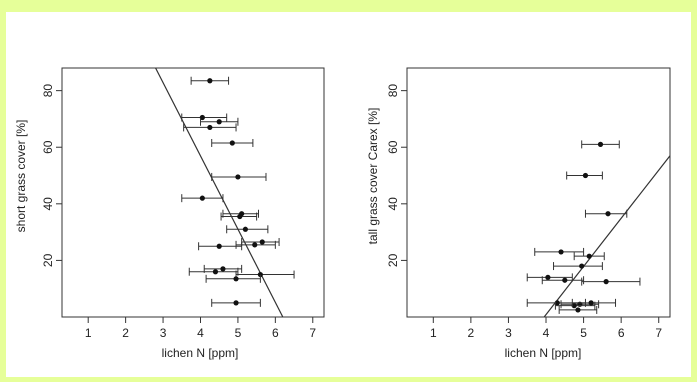  What do you see at coordinates (48, 260) in the screenshot?
I see `left-y-tick-label: 20` at bounding box center [48, 260].